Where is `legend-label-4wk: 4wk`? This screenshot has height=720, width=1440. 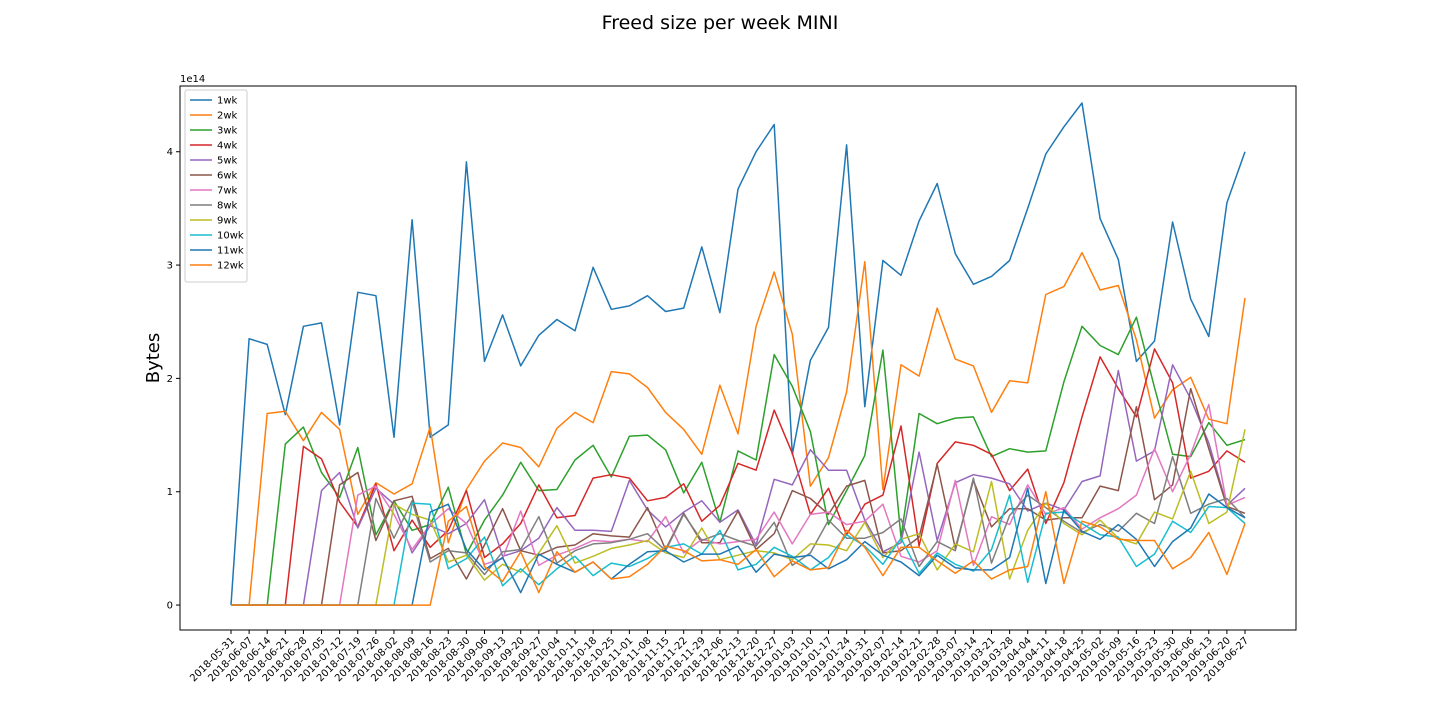
legend-label-4wk: 4wk is located at coordinates (227, 146).